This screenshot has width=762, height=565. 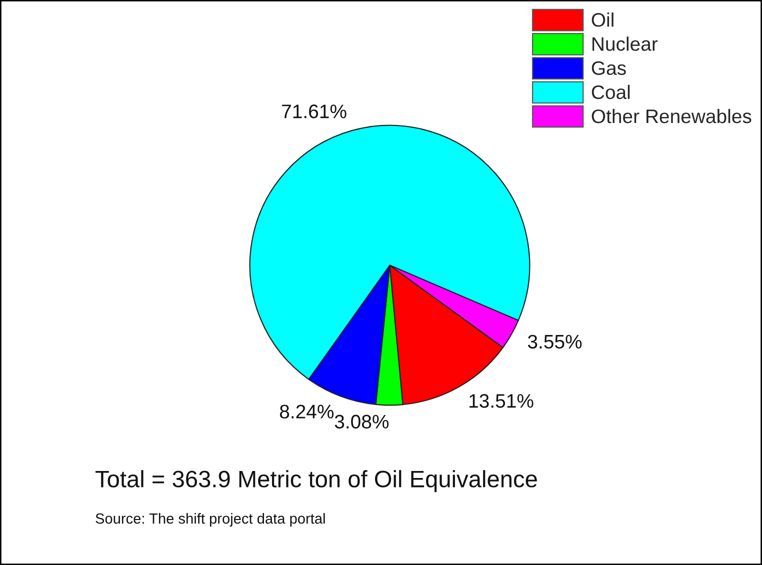 What do you see at coordinates (672, 116) in the screenshot?
I see `legend-label: Other Renewables` at bounding box center [672, 116].